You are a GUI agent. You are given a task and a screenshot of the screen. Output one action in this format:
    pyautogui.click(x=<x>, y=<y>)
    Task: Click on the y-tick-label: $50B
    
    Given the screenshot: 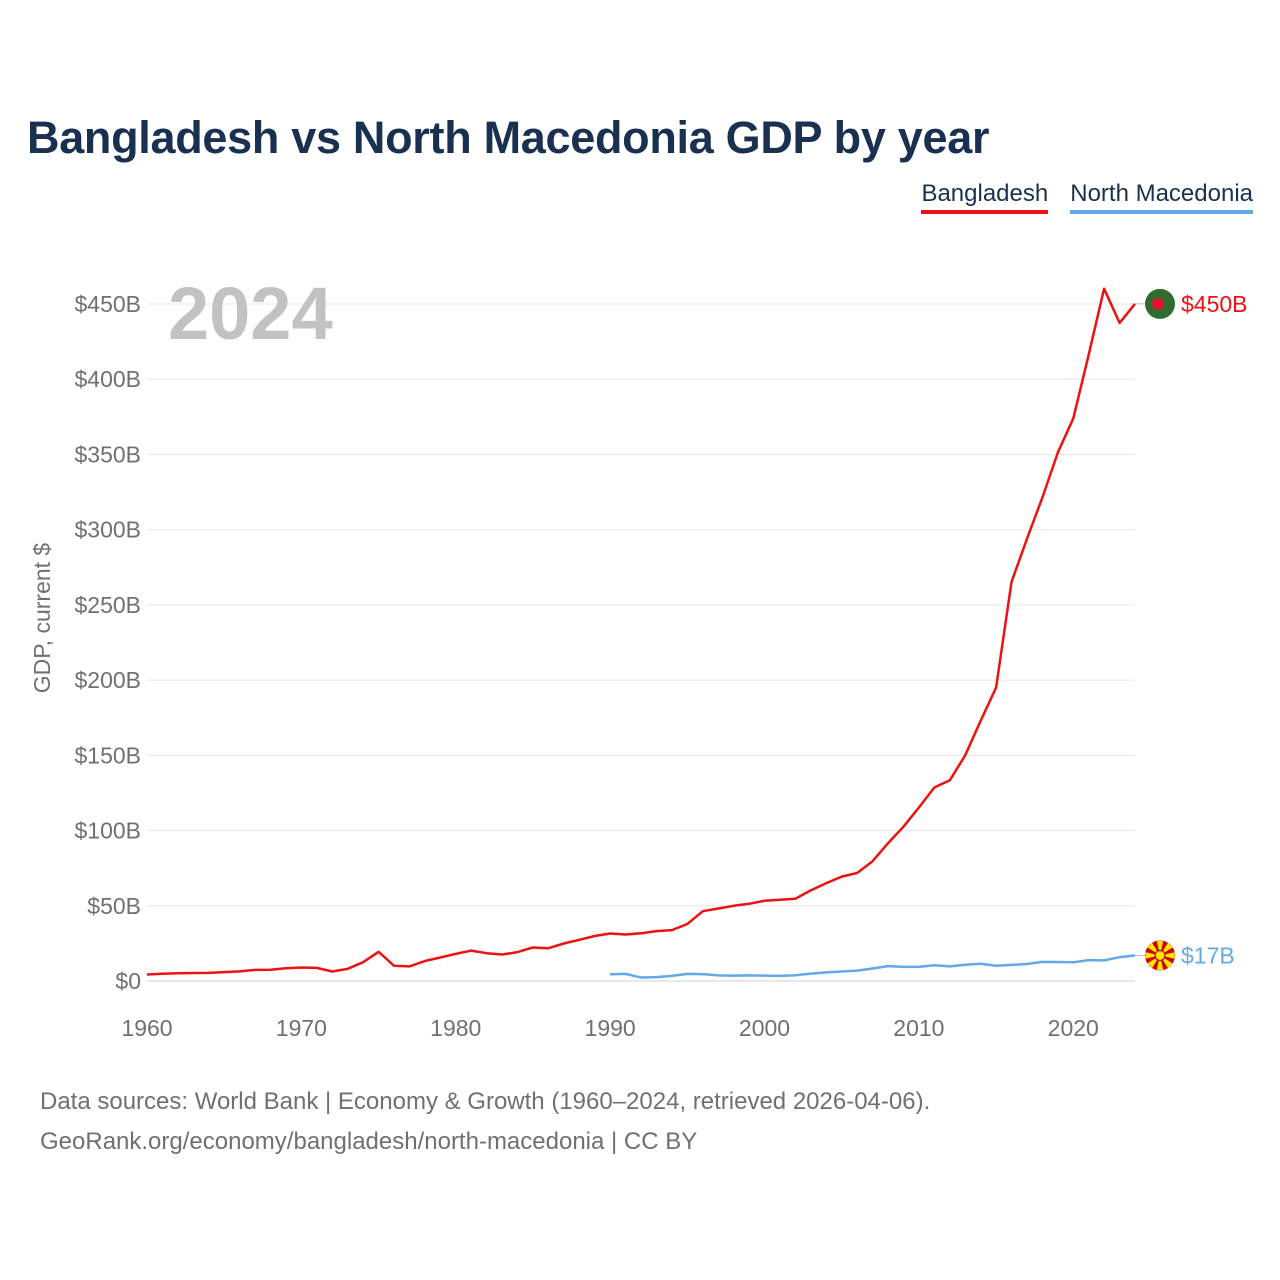 What is the action you would take?
    pyautogui.click(x=114, y=906)
    